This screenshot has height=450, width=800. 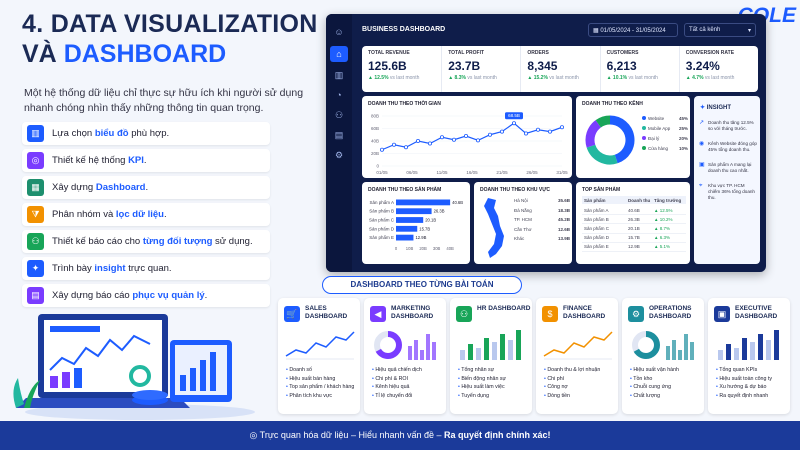 What do you see at coordinates (472, 172) in the screenshot?
I see `x-tick-label: 16/05` at bounding box center [472, 172].